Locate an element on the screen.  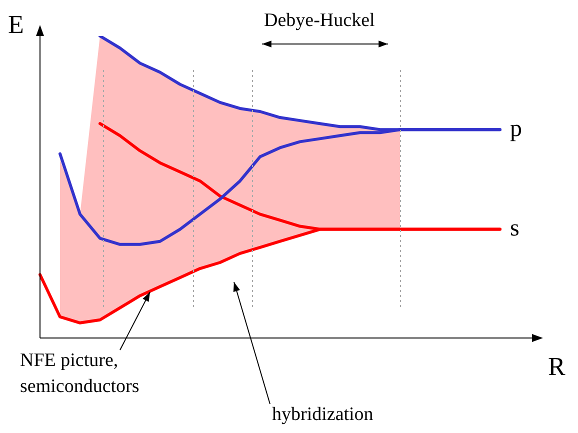
text: Debye-Huckel is located at coordinates (320, 21).